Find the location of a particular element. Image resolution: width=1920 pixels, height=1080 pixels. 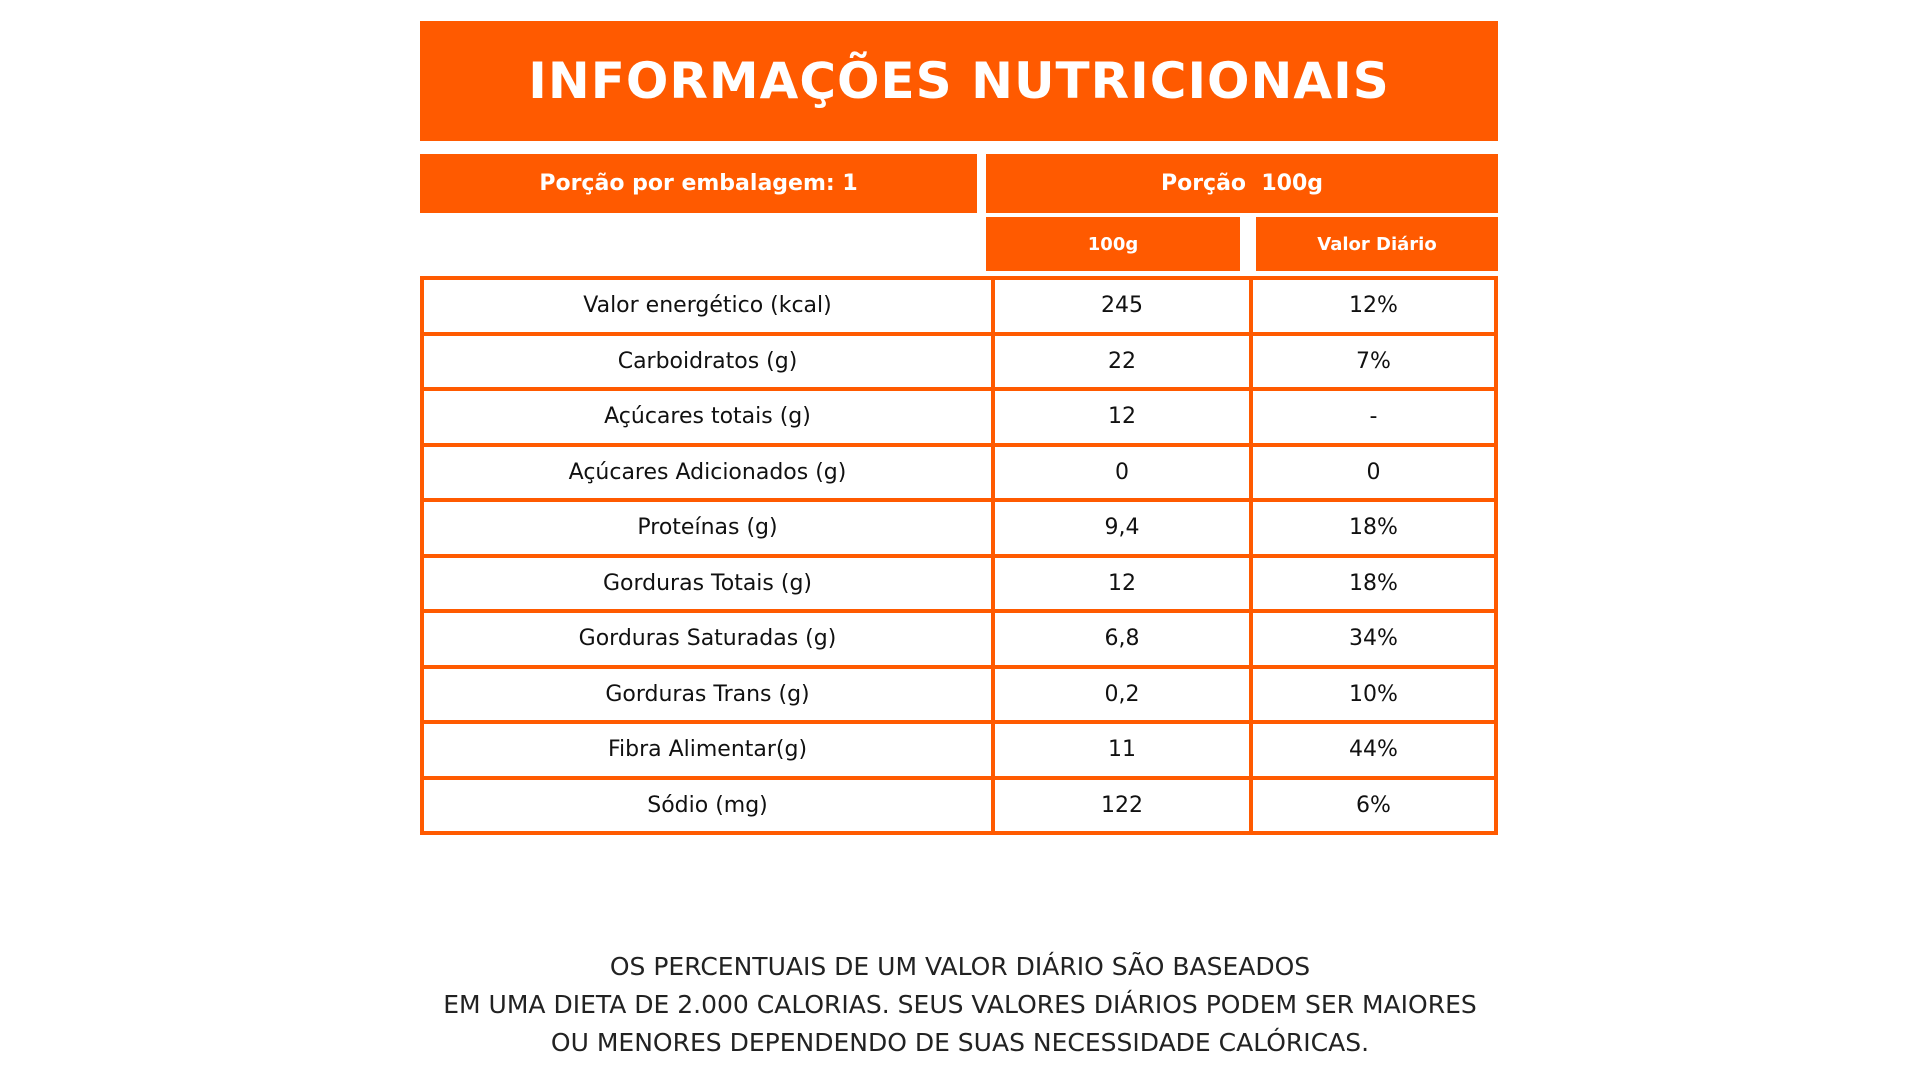

nutrient-value: 122 is located at coordinates (1122, 805).